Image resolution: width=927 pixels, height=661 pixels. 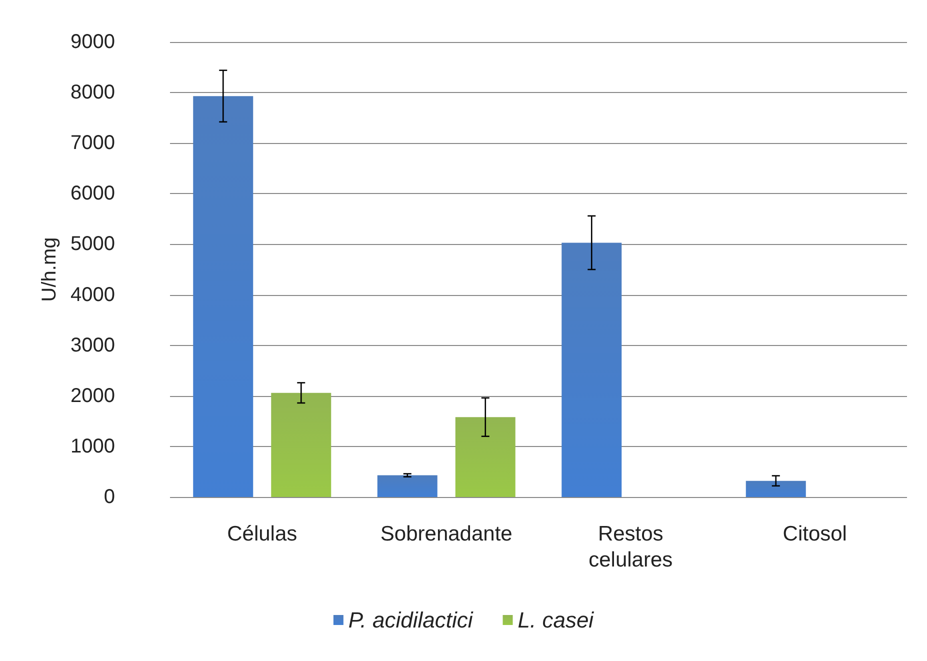 What do you see at coordinates (92, 395) in the screenshot?
I see `y-tick-label: 2000` at bounding box center [92, 395].